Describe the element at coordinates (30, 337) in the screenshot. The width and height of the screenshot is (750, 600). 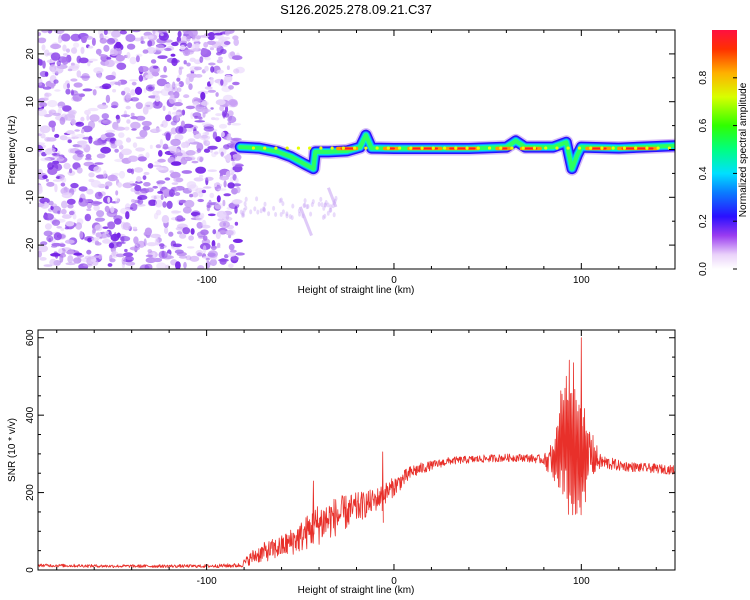
I see `y-tick-label: 600` at that location.